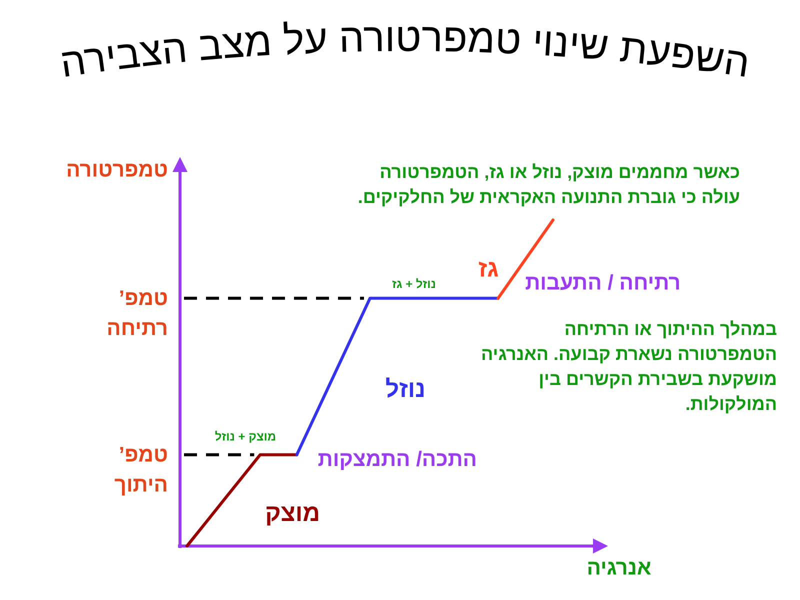 Image resolution: width=800 pixels, height=600 pixels. I want to click on annotation: התכה/ התמצקות, so click(397, 460).